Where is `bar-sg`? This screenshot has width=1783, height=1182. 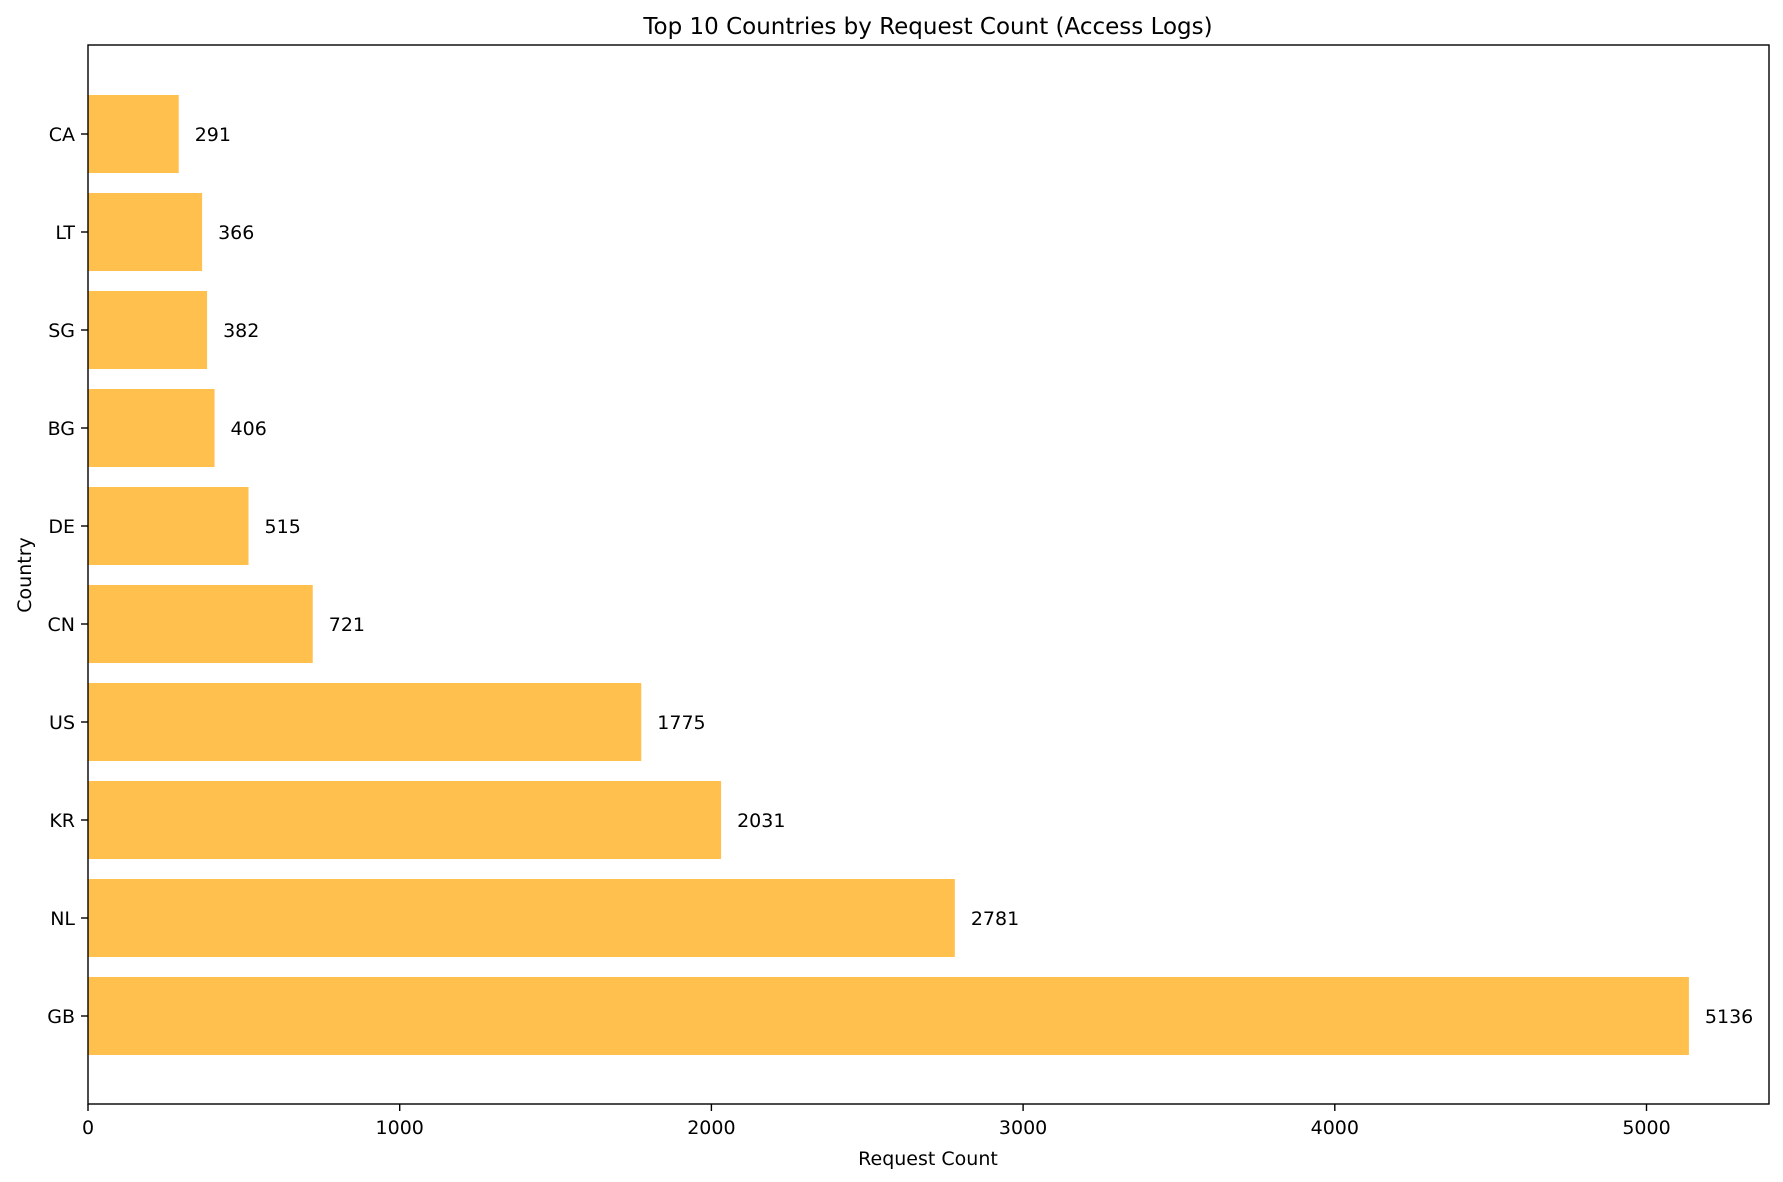 bar-sg is located at coordinates (148, 330).